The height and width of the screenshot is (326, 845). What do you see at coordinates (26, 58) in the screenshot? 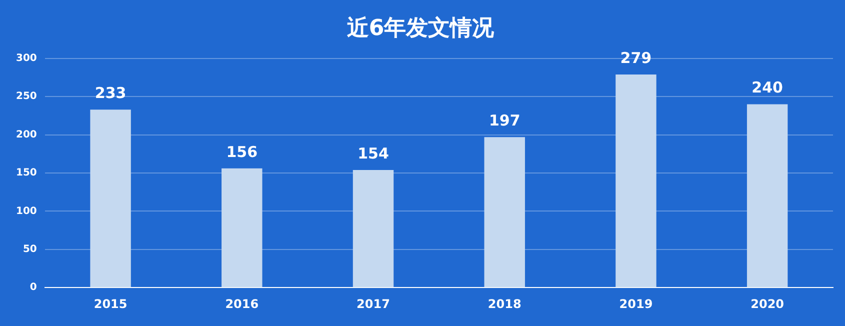
I see `y-tick-label: 300` at bounding box center [26, 58].